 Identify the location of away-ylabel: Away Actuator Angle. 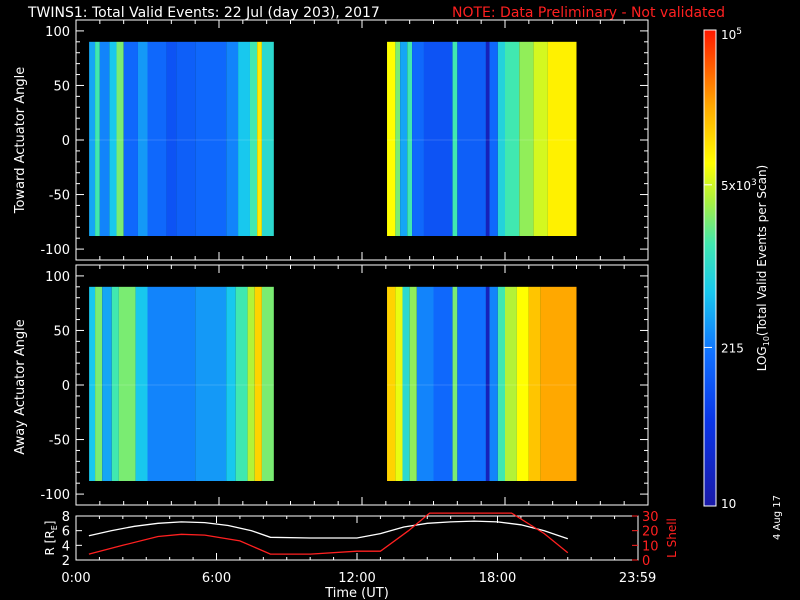
(20, 386).